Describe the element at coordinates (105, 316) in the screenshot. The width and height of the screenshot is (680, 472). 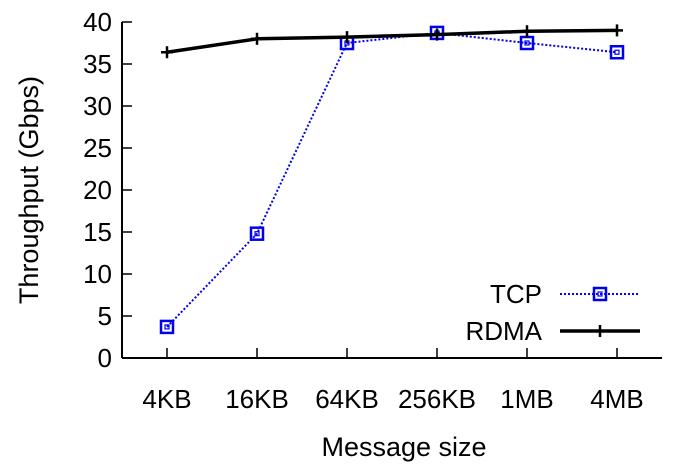
I see `y-tick-label: 5` at that location.